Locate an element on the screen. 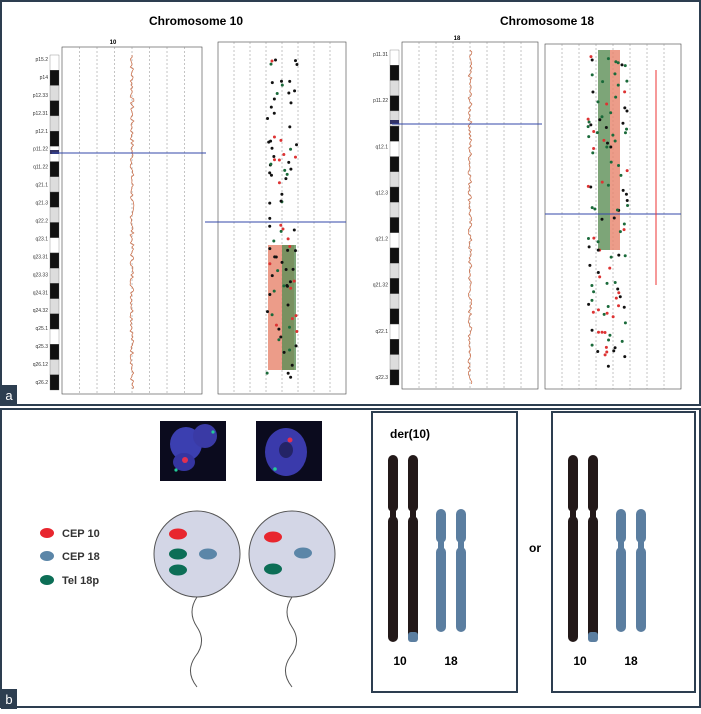 This screenshot has width=701, height=714. band-label: p11.22 is located at coordinates (40, 150).